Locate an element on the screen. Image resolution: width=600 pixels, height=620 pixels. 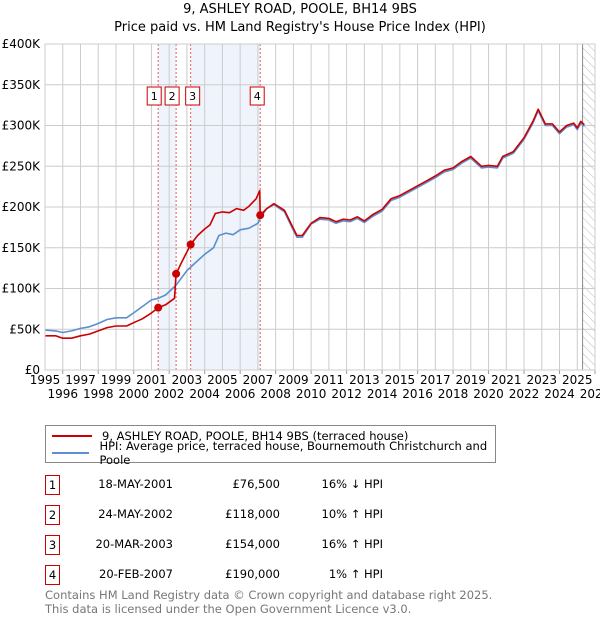
legend-swatch-property is located at coordinates (72, 436).